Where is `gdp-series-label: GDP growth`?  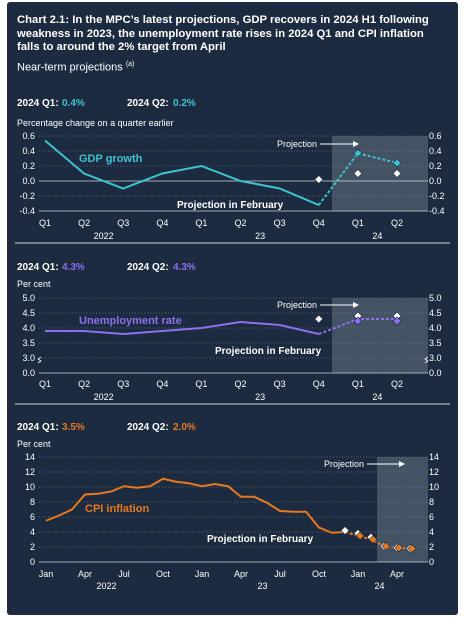 gdp-series-label: GDP growth is located at coordinates (111, 159).